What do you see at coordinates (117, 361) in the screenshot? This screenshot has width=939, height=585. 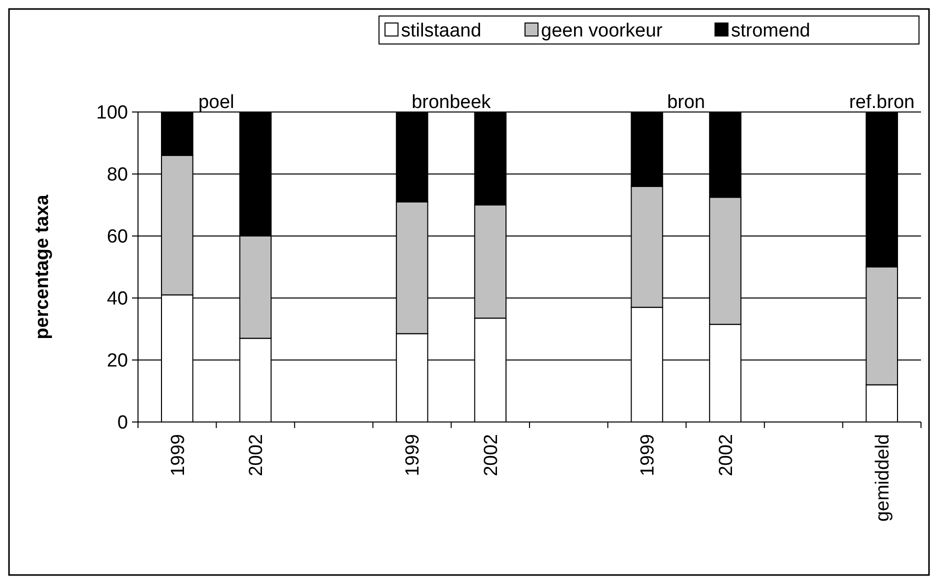 I see `y-tick-label: 20` at bounding box center [117, 361].